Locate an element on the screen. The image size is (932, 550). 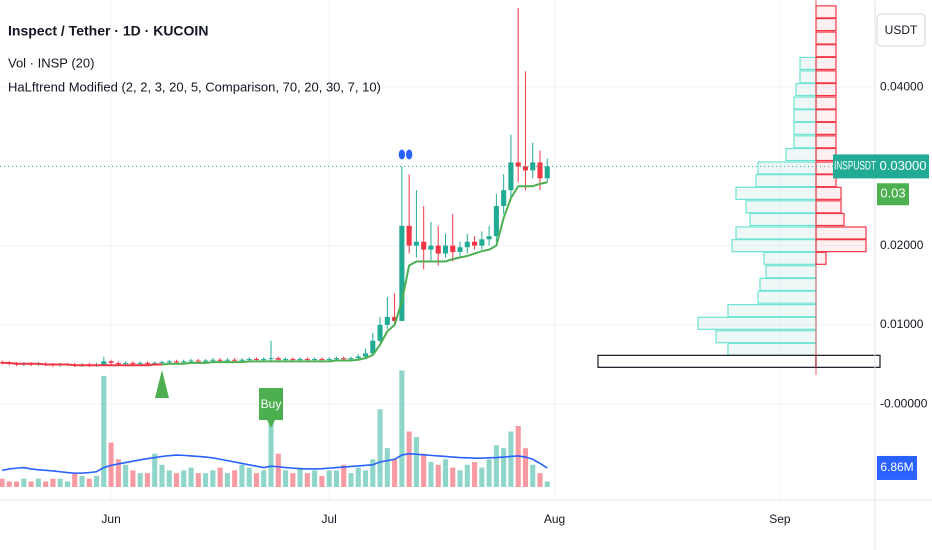
buy-arrow is located at coordinates (161, 384).